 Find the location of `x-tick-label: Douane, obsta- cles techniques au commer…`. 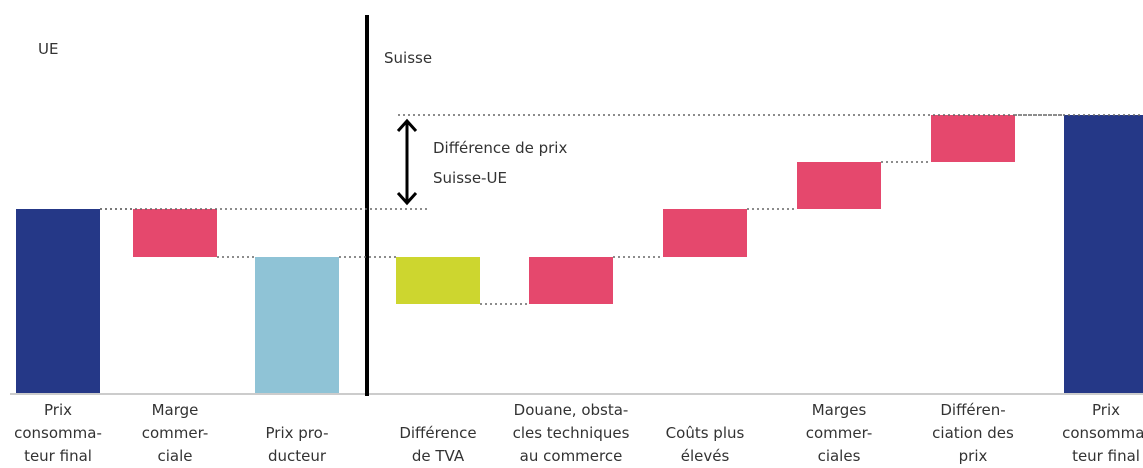

x-tick-label: Douane, obsta- cles techniques au commer… is located at coordinates (571, 433).